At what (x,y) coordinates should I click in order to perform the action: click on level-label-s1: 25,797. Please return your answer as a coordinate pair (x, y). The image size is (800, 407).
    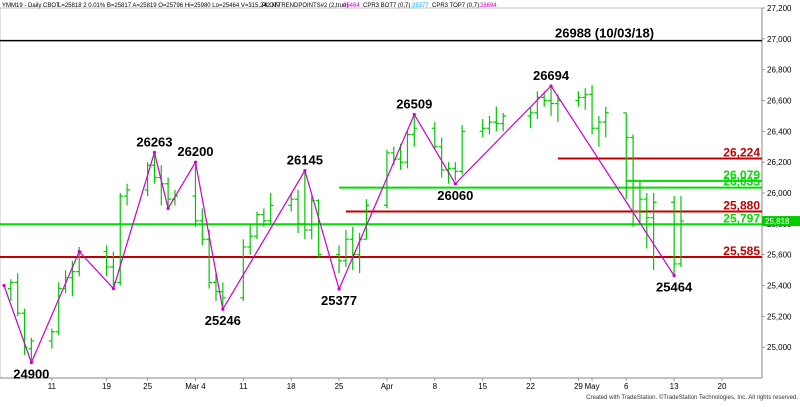
    Looking at the image, I should click on (741, 218).